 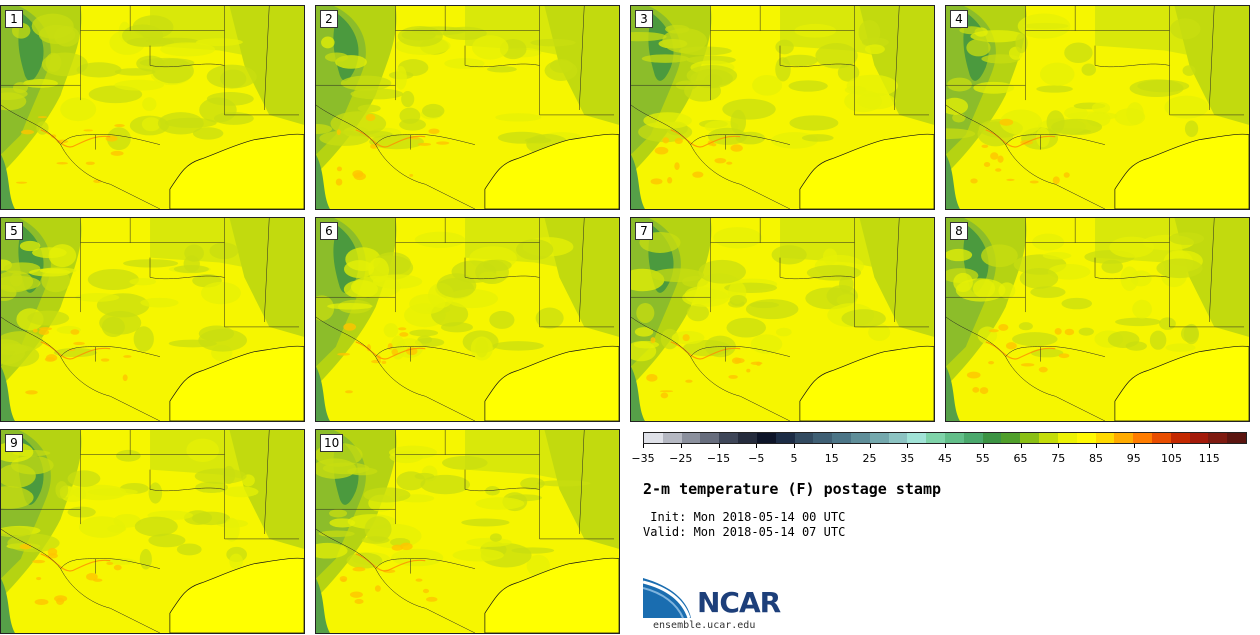 I want to click on ensemble-member-map: 5, so click(x=152, y=319).